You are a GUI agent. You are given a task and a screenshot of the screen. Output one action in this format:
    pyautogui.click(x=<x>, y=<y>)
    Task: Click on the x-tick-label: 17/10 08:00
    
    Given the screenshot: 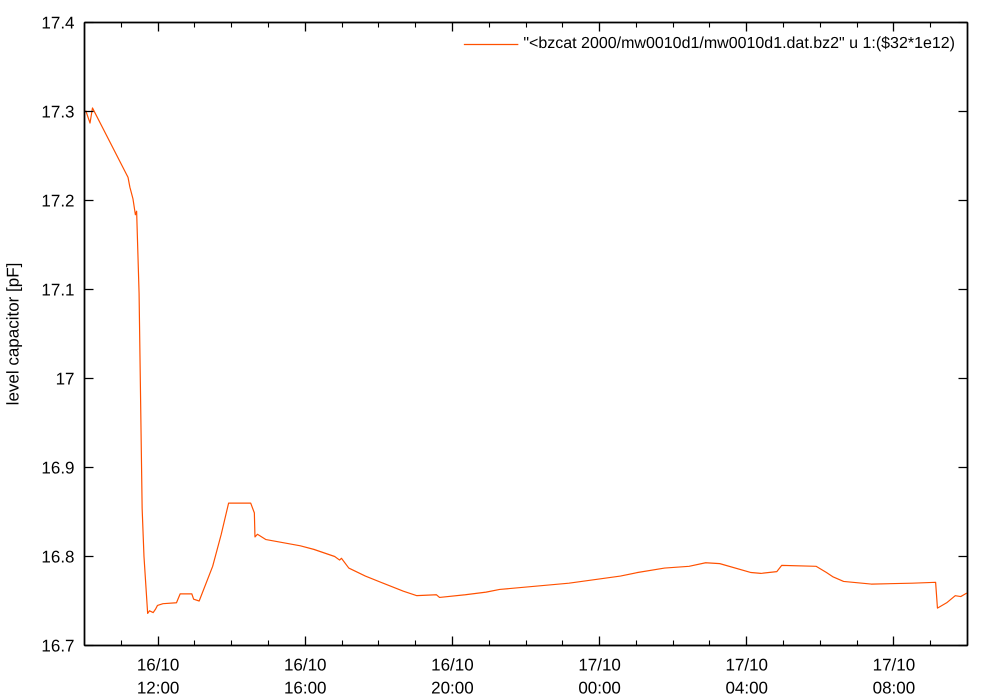 What is the action you would take?
    pyautogui.click(x=894, y=677)
    